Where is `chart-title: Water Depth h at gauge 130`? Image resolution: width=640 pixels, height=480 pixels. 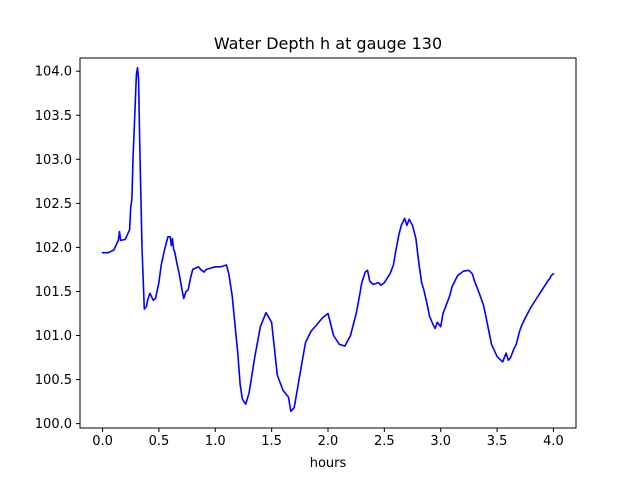 chart-title: Water Depth h at gauge 130 is located at coordinates (328, 43).